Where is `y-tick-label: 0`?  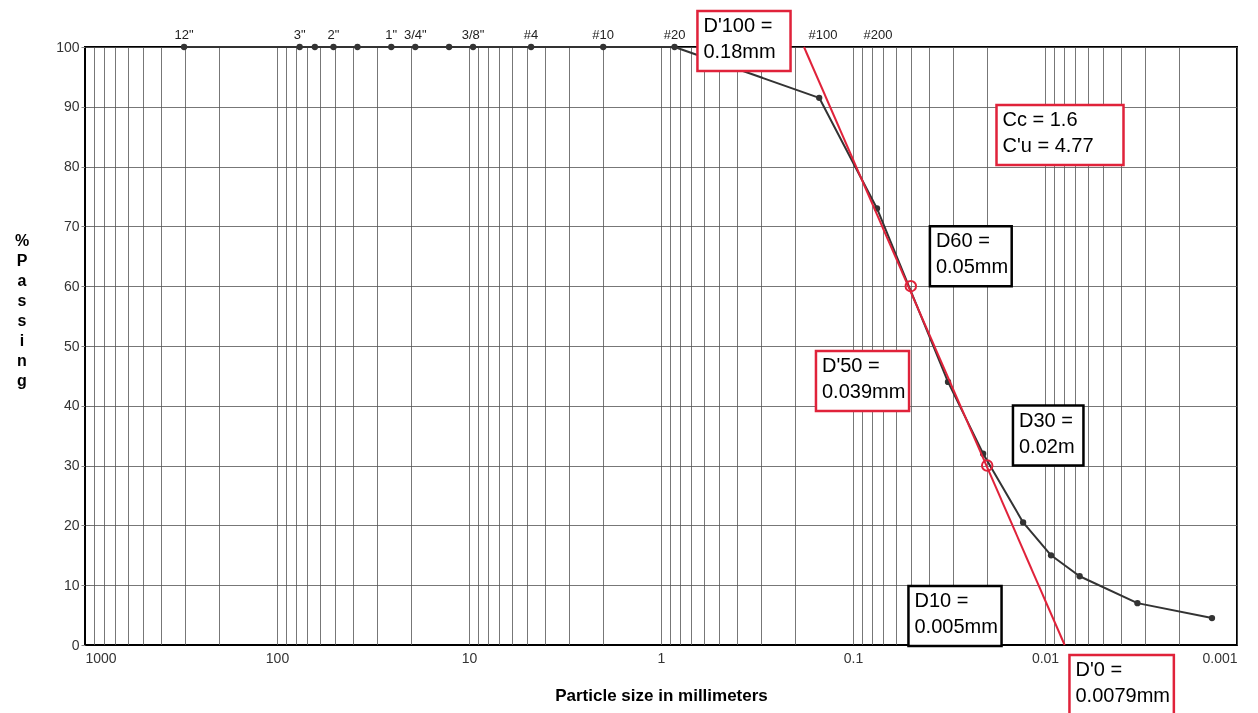 y-tick-label: 0 is located at coordinates (75, 644).